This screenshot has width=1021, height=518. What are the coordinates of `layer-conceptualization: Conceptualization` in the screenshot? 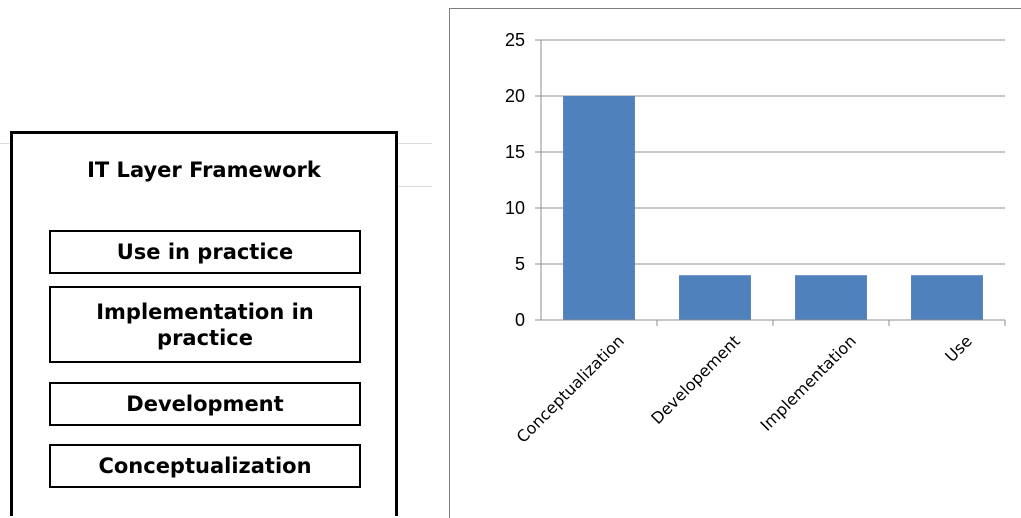 It's located at (205, 466).